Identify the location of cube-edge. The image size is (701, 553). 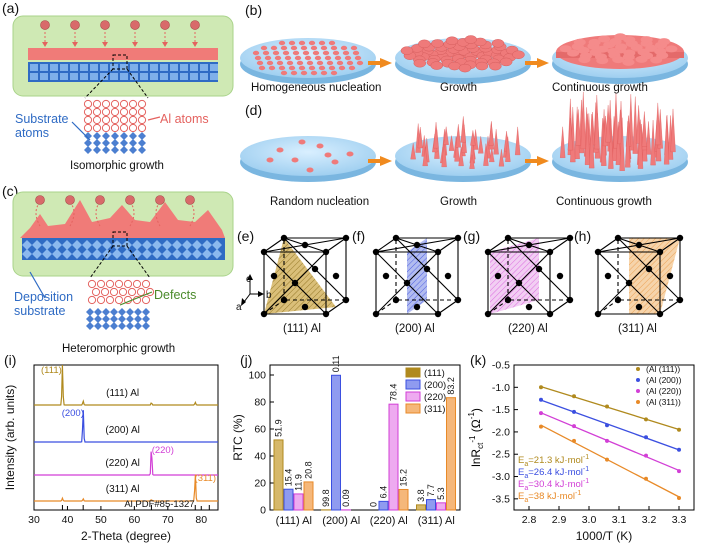
(560, 307).